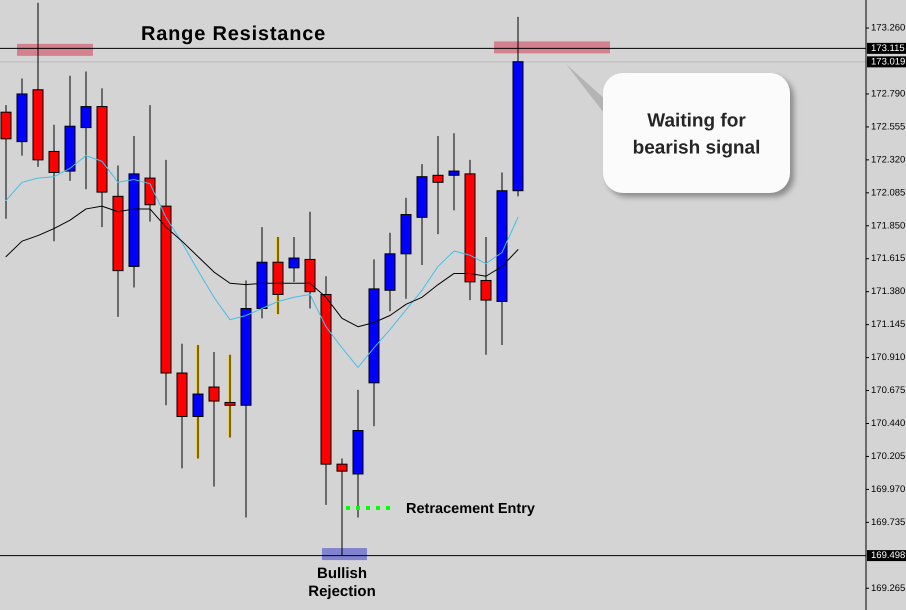 The width and height of the screenshot is (906, 610). What do you see at coordinates (888, 258) in the screenshot?
I see `y-tick-label: 171.615` at bounding box center [888, 258].